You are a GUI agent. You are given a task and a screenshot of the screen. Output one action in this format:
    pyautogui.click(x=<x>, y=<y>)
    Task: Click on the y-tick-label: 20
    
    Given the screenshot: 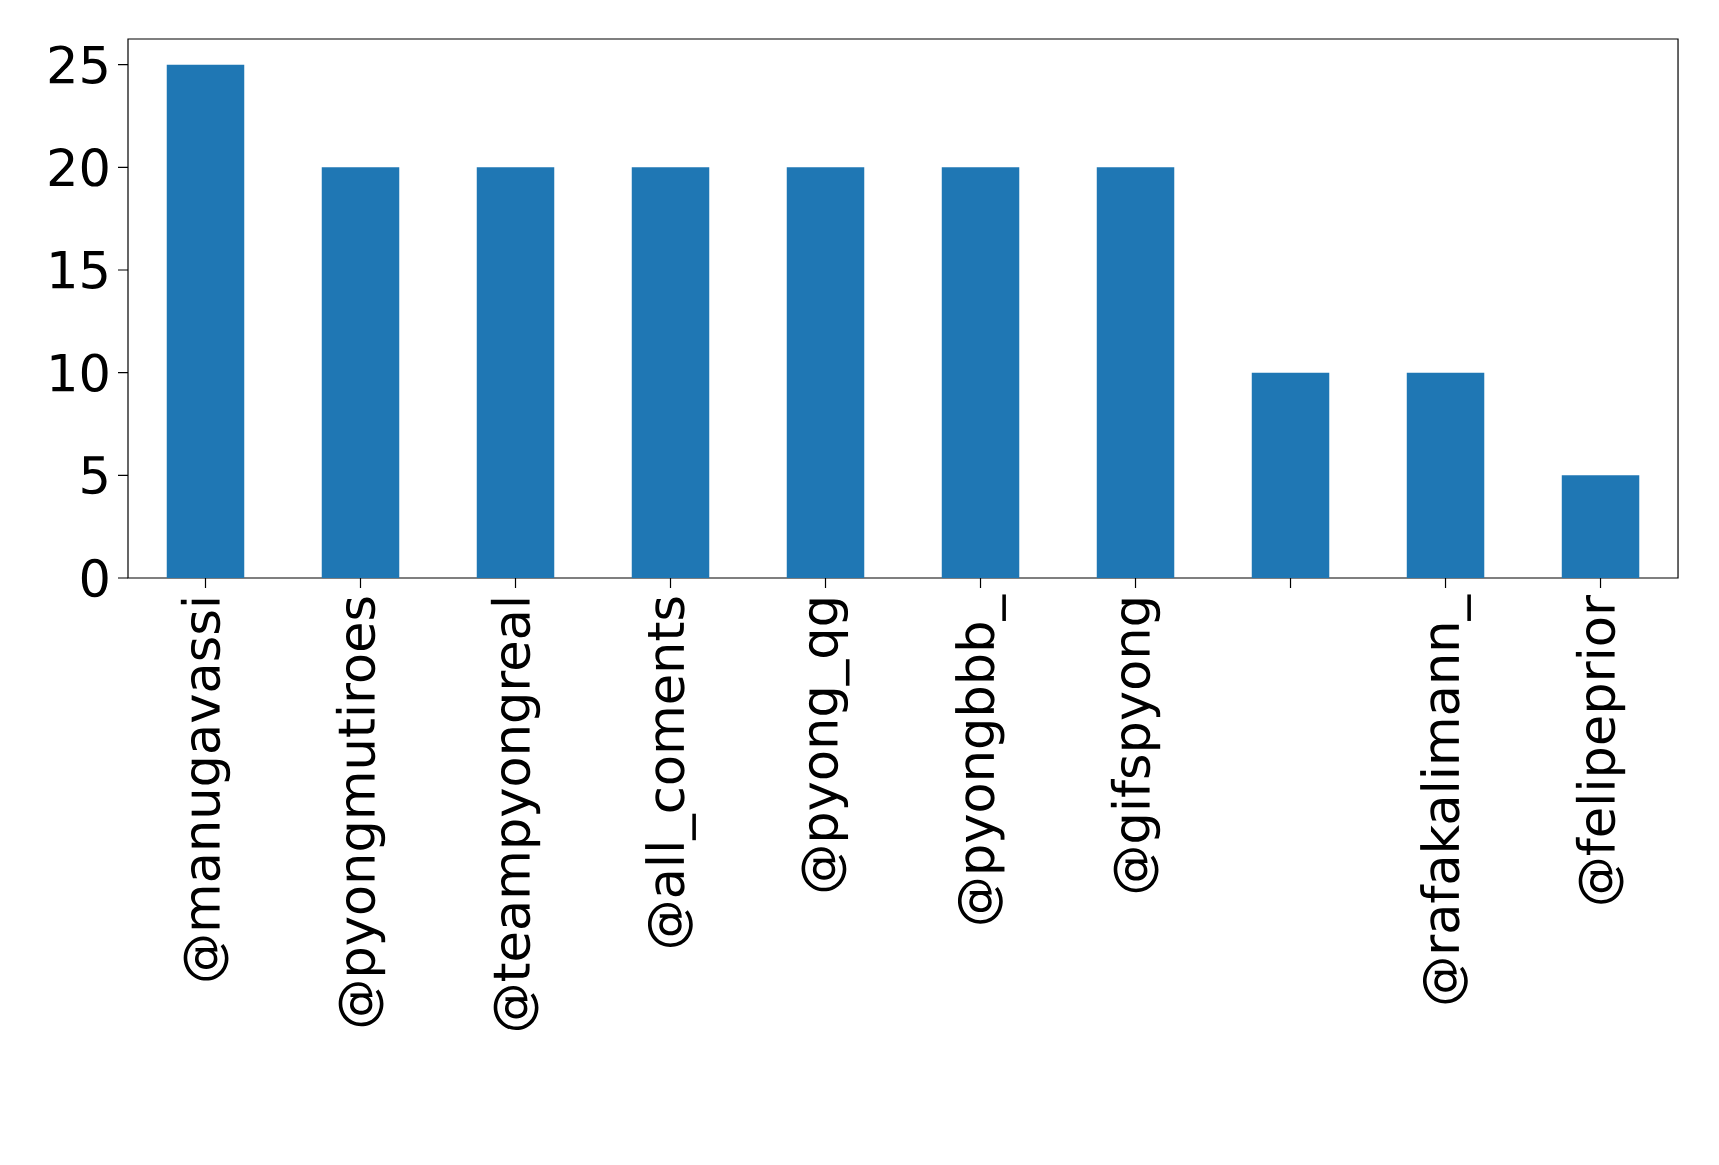 What is the action you would take?
    pyautogui.click(x=78, y=167)
    